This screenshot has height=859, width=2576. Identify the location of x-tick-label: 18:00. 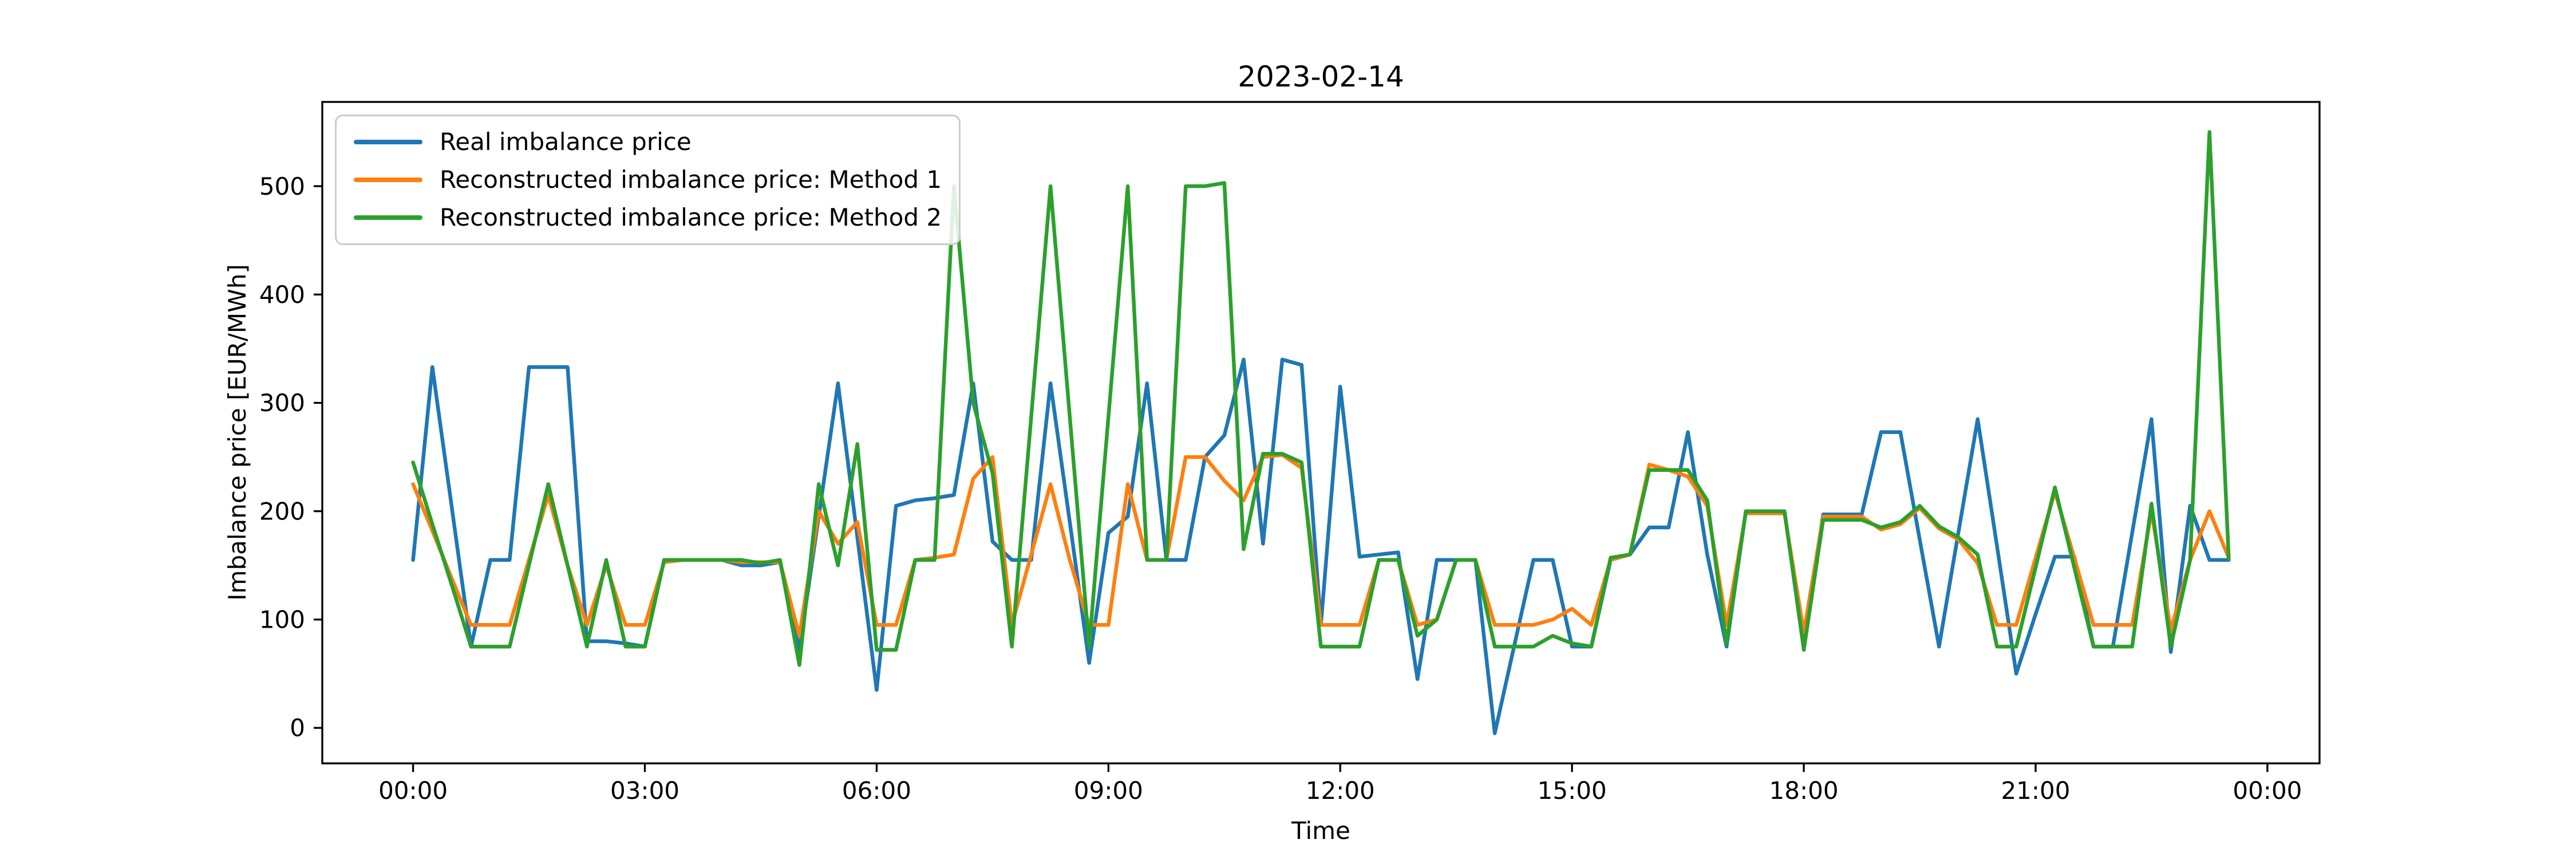
(1804, 791).